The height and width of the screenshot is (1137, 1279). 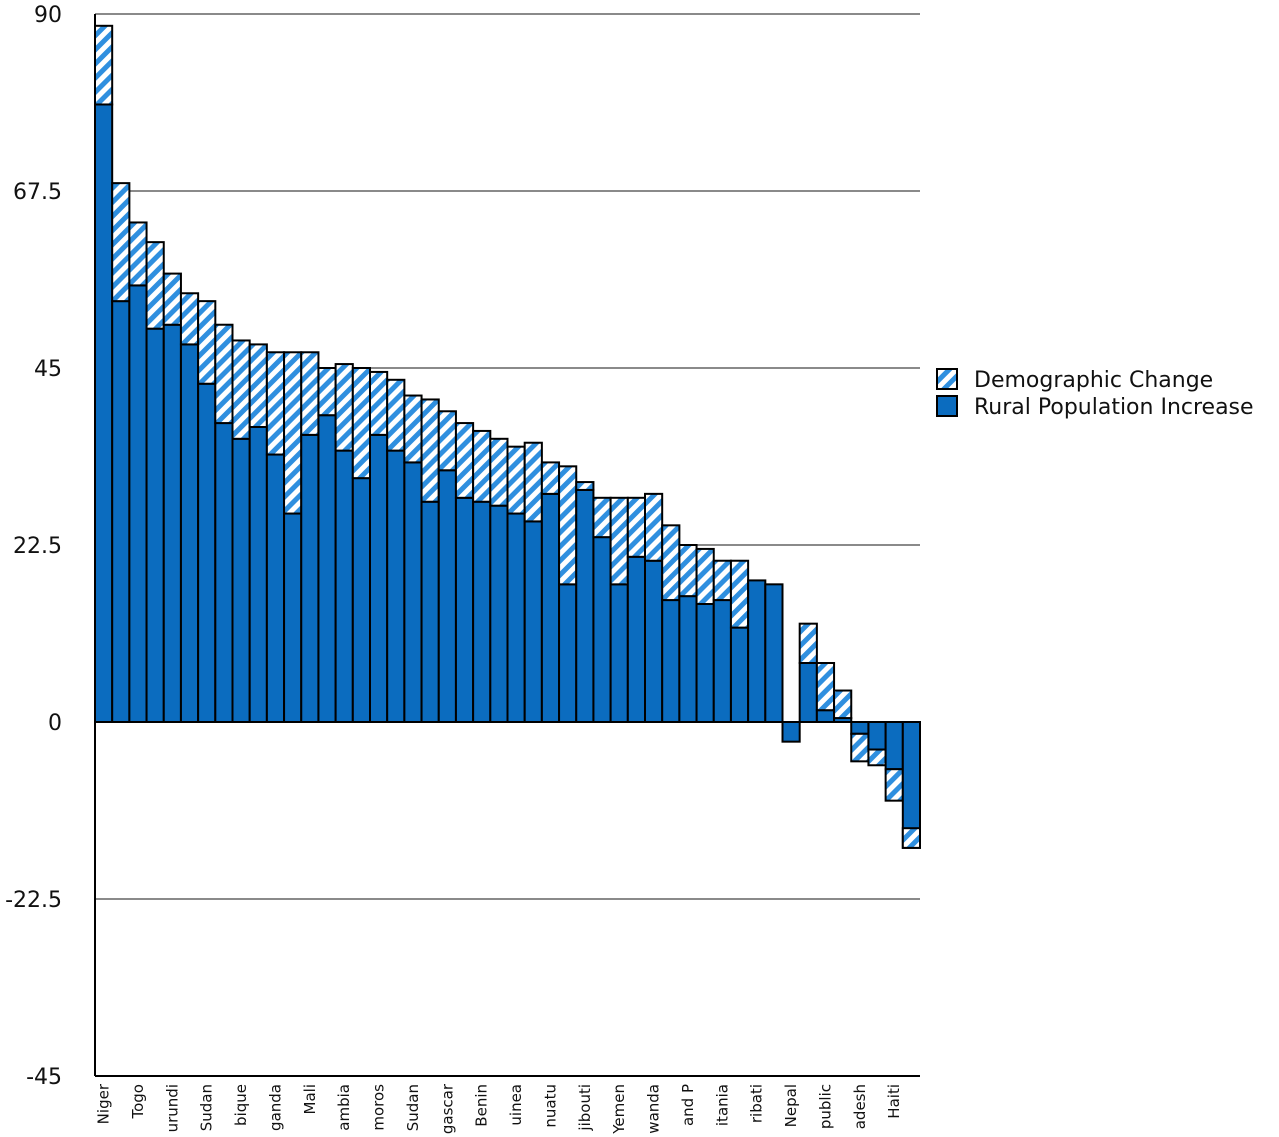 What do you see at coordinates (138, 1102) in the screenshot?
I see `x-tick-label: Togo` at bounding box center [138, 1102].